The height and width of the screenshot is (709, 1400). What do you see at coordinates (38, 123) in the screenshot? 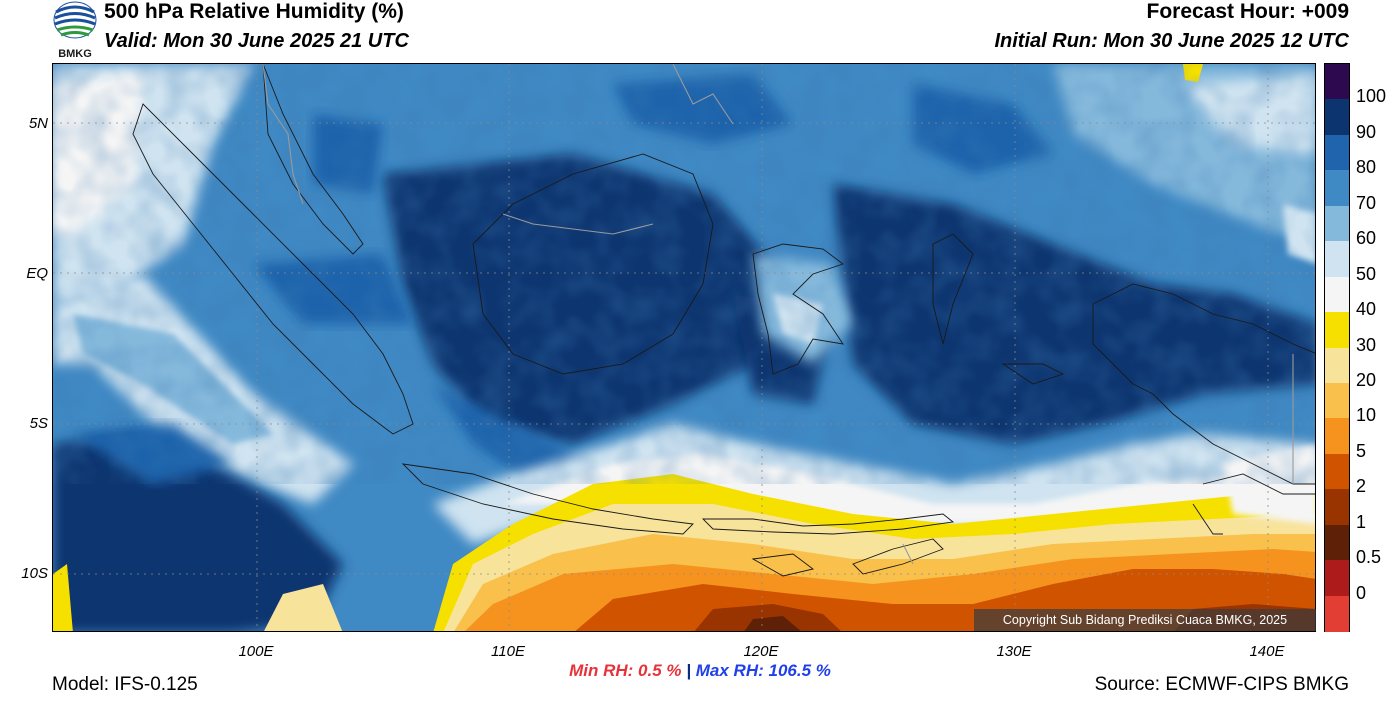
I see `lat-label-5n: 5N` at bounding box center [38, 123].